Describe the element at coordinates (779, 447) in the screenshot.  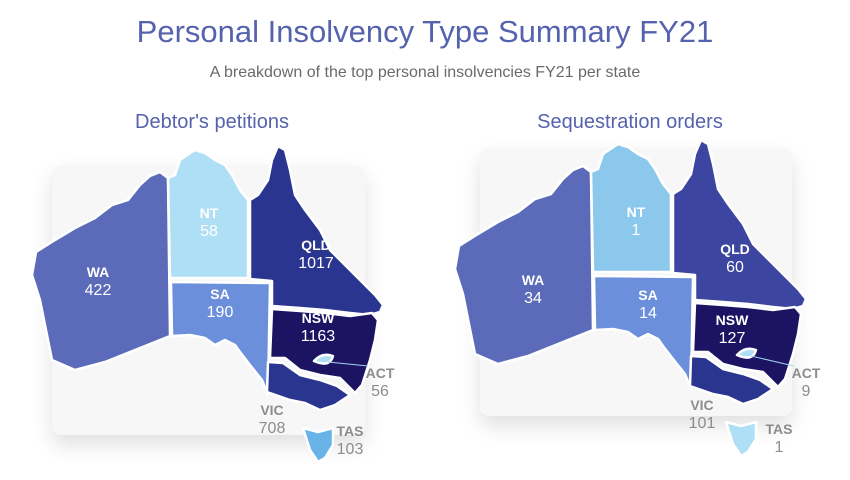
I see `state-value-tas: 1` at that location.